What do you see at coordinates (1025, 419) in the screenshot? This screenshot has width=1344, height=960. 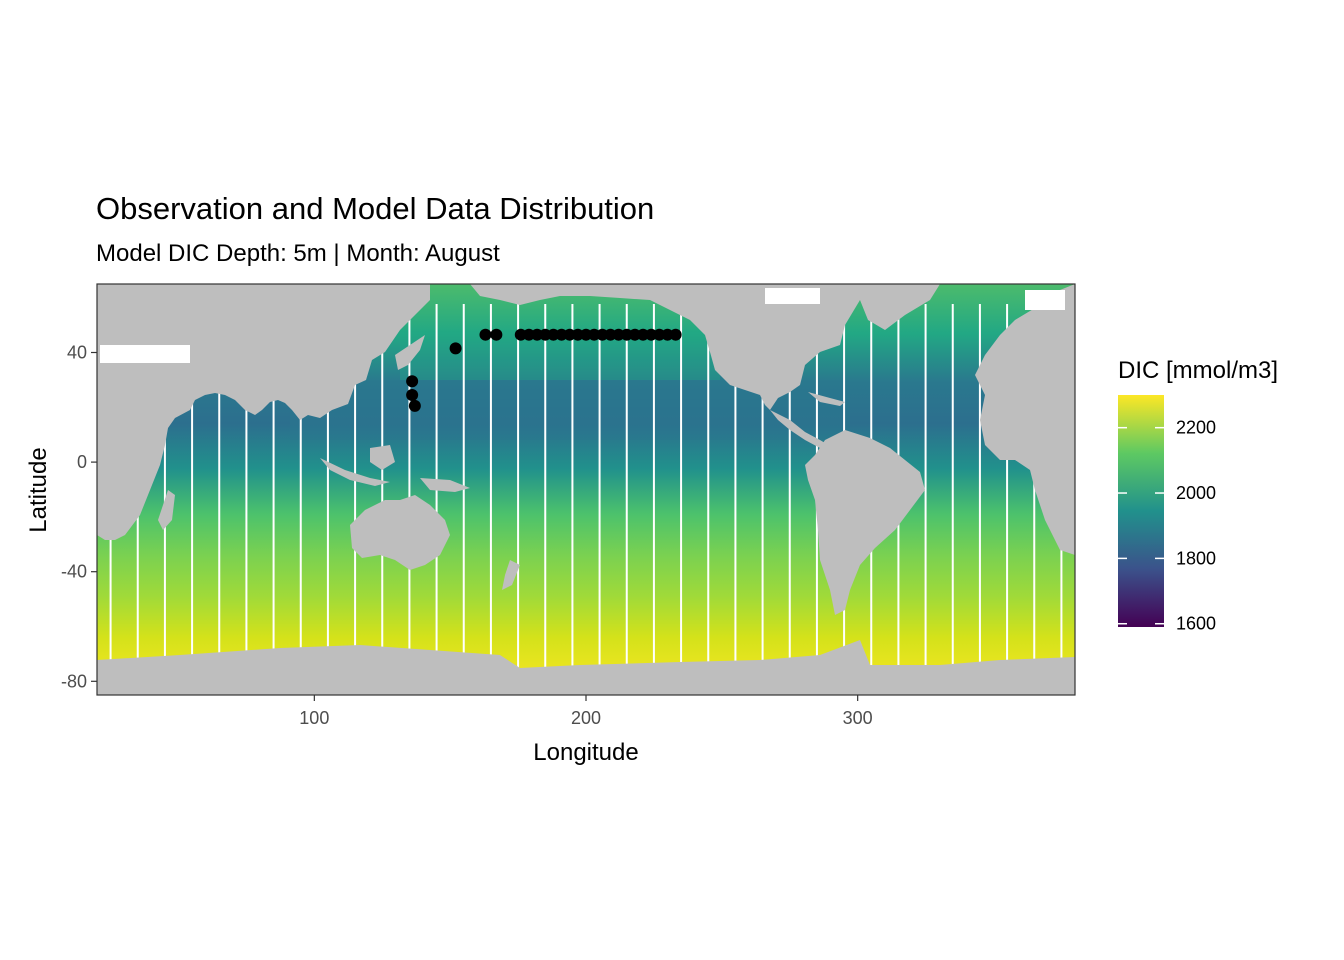 I see `land-europe-africa-east` at bounding box center [1025, 419].